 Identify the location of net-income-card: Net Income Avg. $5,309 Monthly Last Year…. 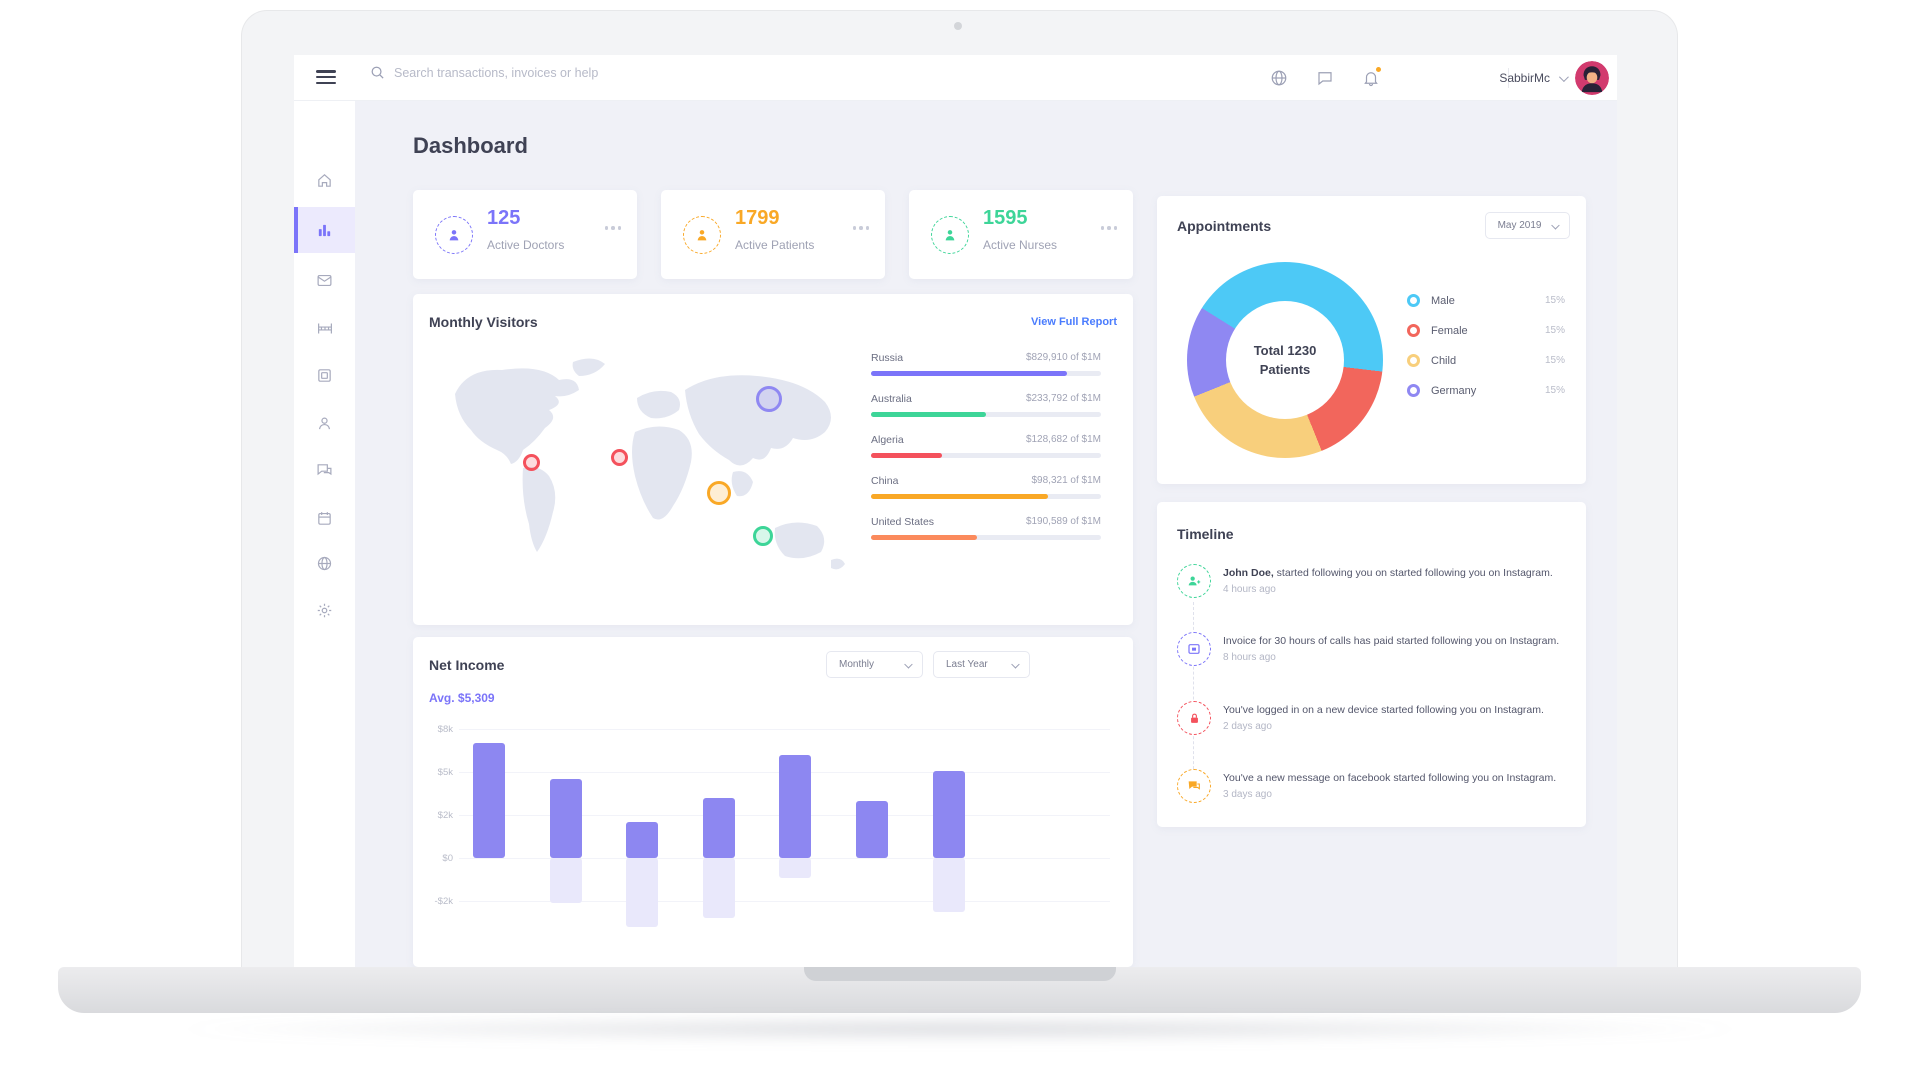
(773, 802).